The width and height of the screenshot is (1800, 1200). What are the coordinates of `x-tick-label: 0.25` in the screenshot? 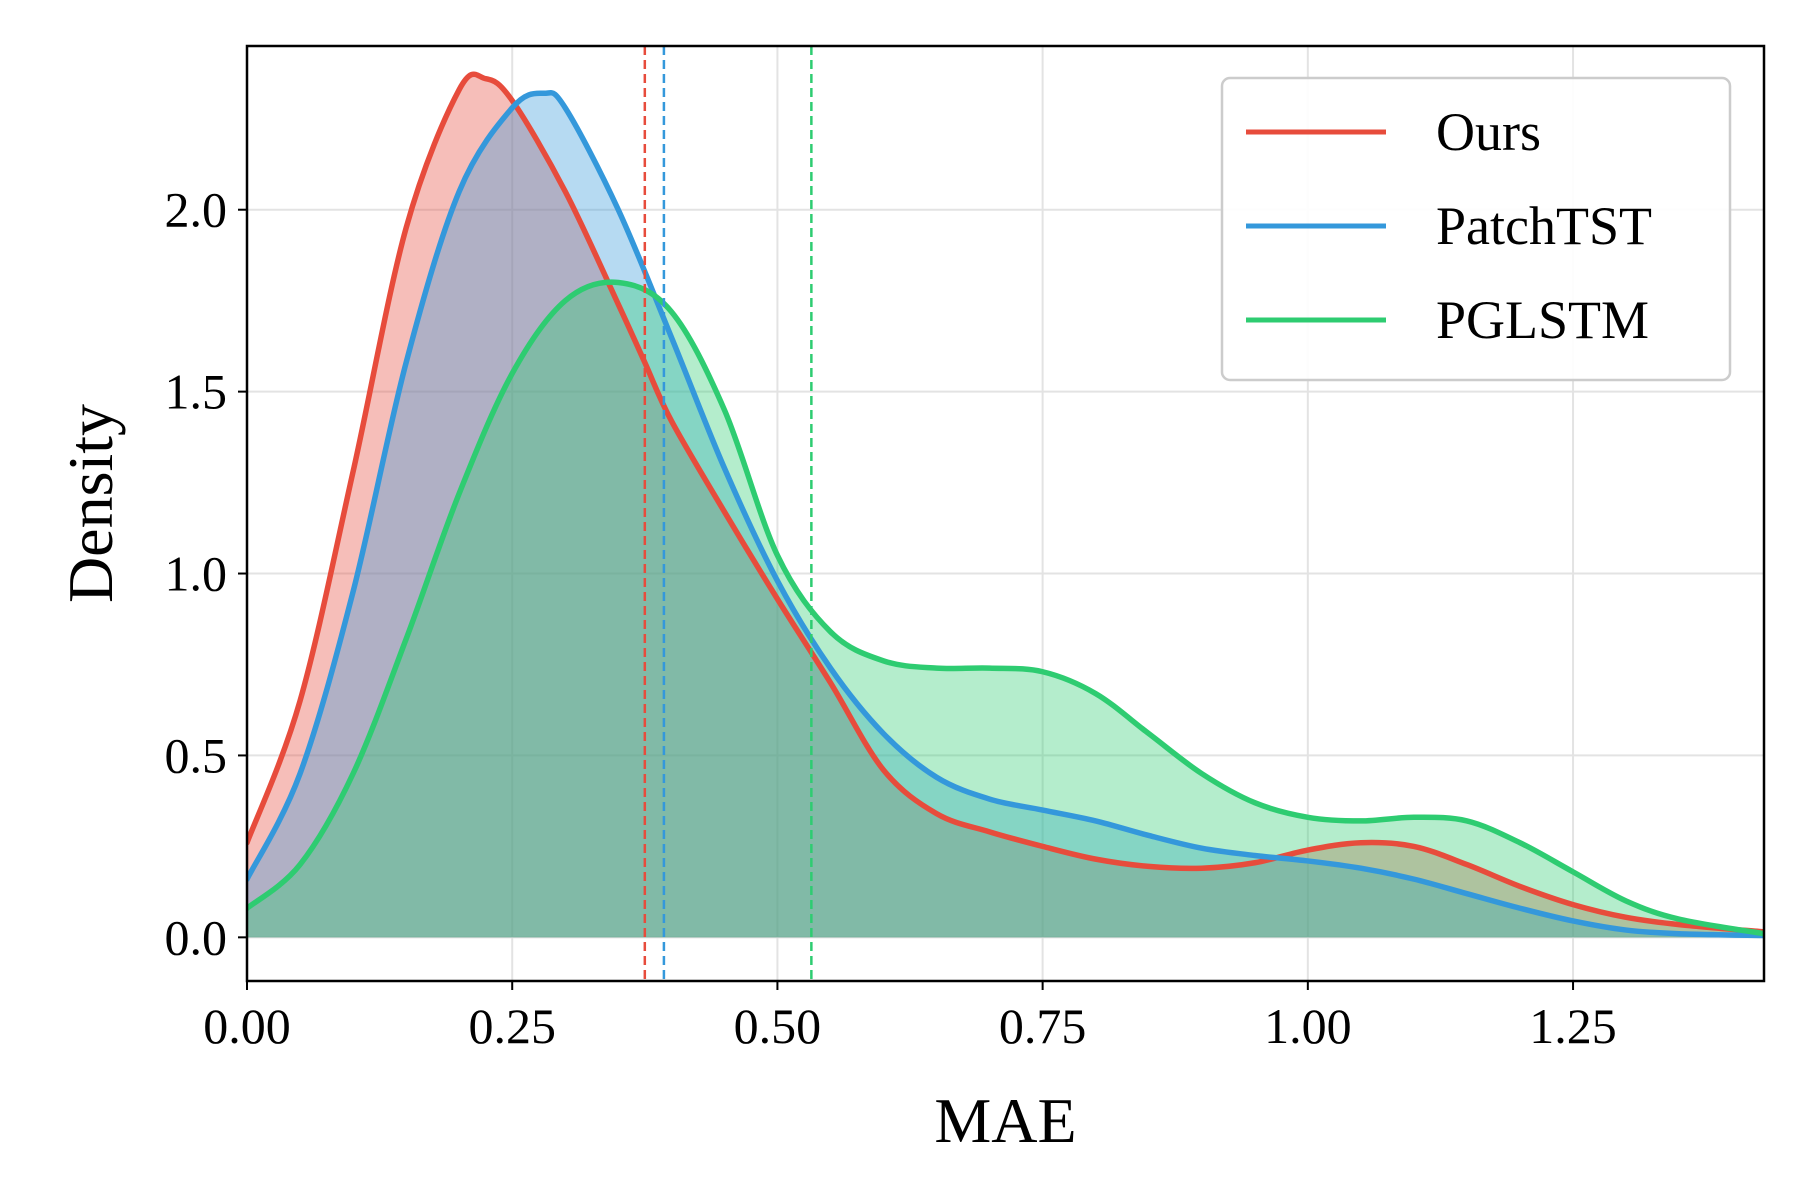 It's located at (512, 1026).